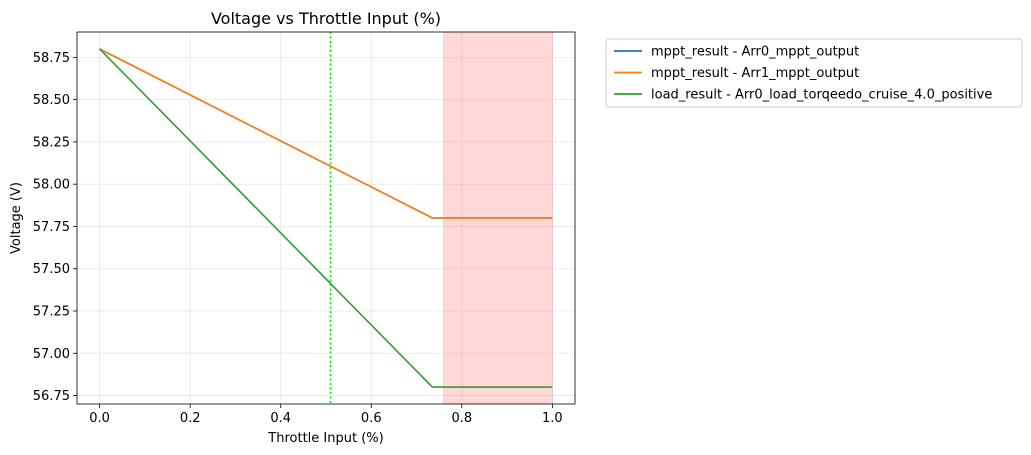 This screenshot has height=455, width=1031. Describe the element at coordinates (326, 18) in the screenshot. I see `chart-title: Voltage vs Throttle Input (%)` at that location.